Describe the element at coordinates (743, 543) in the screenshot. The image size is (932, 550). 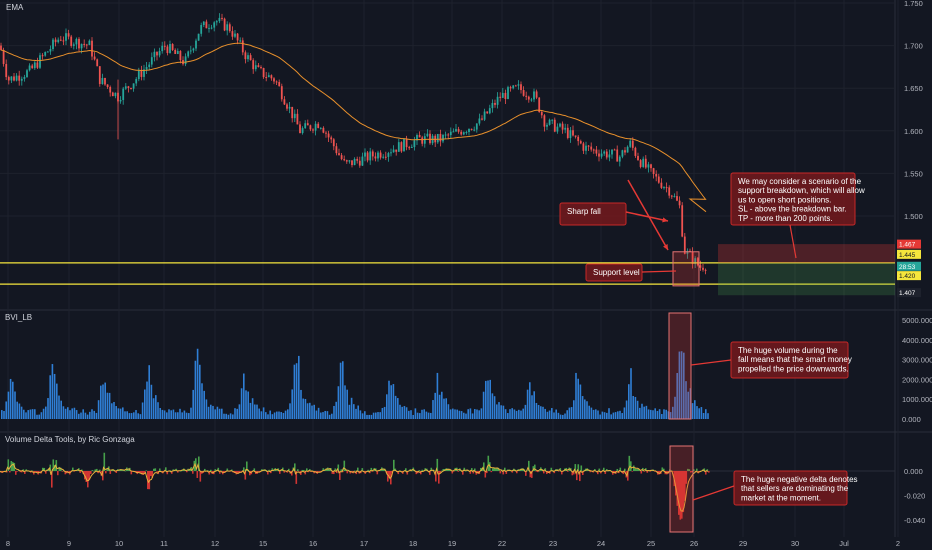
I see `x-tick-label: 29` at that location.